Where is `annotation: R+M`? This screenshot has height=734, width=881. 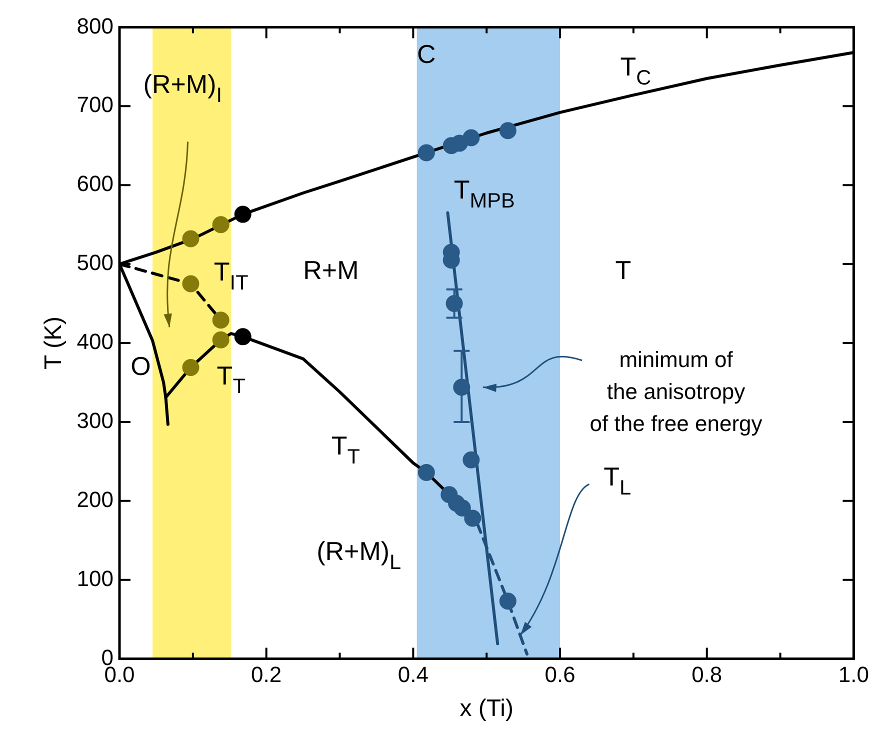
annotation: R+M is located at coordinates (331, 270).